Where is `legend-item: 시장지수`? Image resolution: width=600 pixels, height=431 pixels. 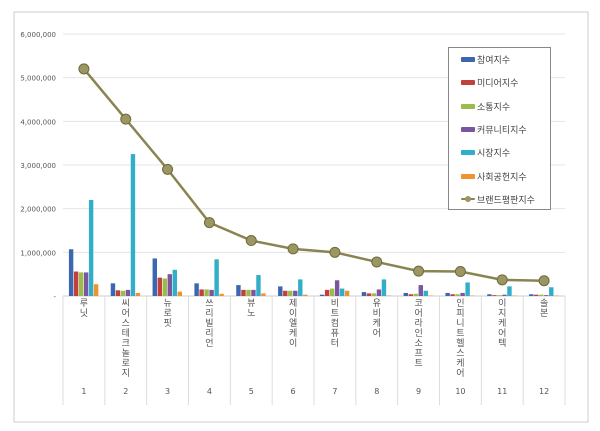 legend-item: 시장지수 is located at coordinates (485, 152).